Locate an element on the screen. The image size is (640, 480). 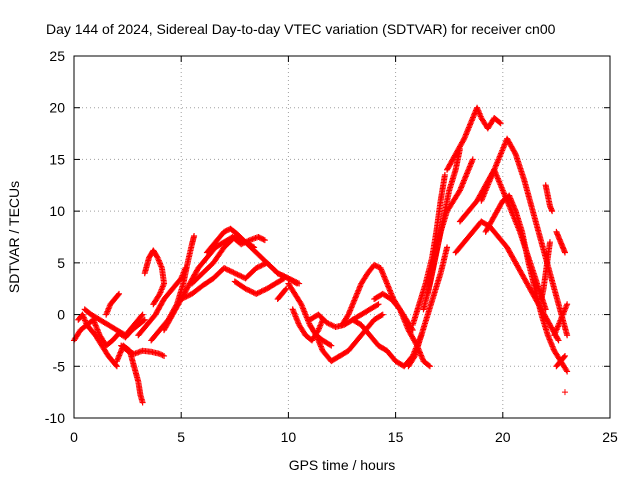
x-tick-label: 0 is located at coordinates (74, 437).